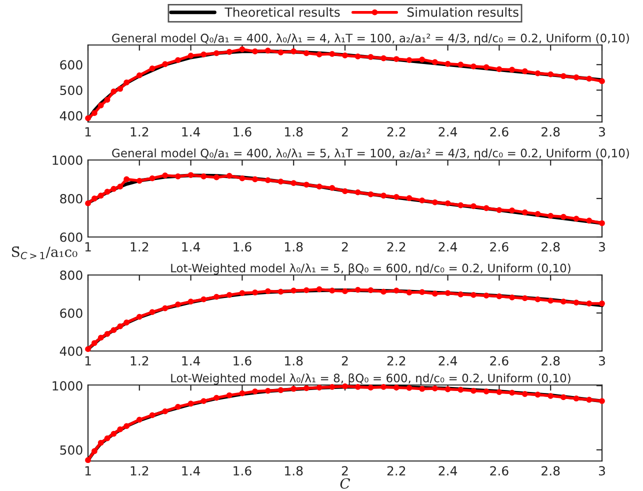  Describe the element at coordinates (71, 275) in the screenshot. I see `y-tick-label: 800` at that location.